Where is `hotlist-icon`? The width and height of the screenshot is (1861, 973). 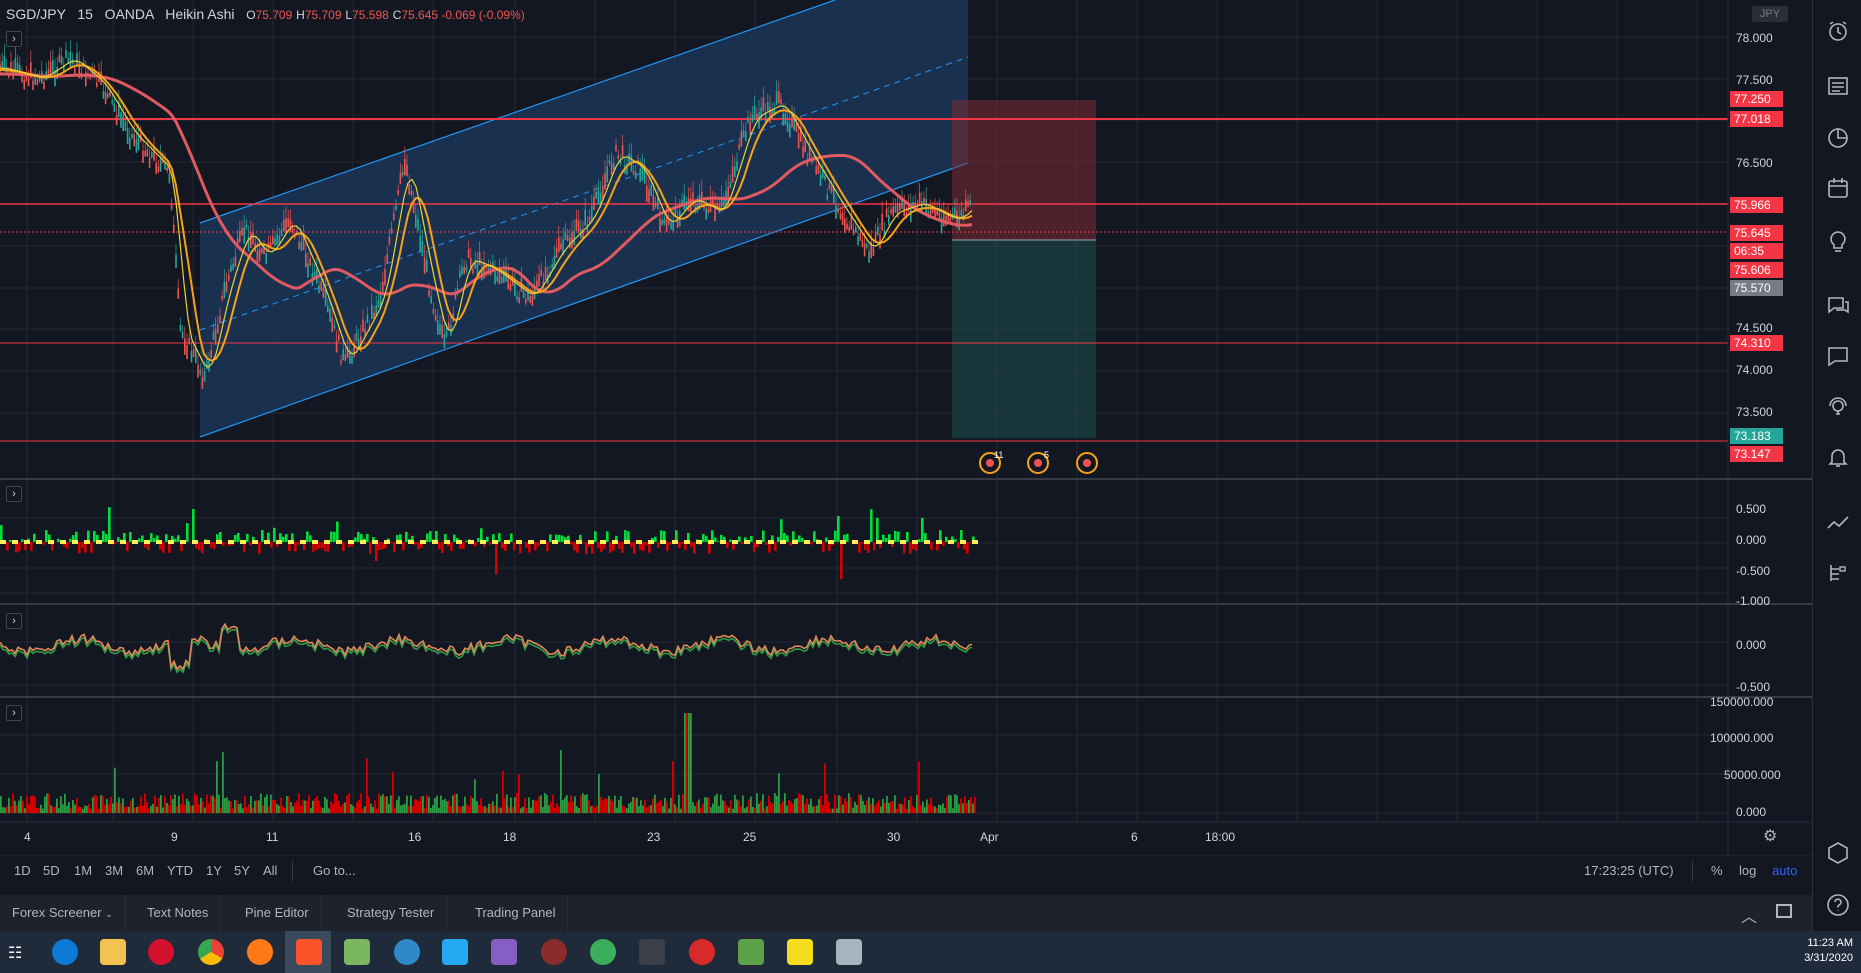 hotlist-icon is located at coordinates (1838, 523).